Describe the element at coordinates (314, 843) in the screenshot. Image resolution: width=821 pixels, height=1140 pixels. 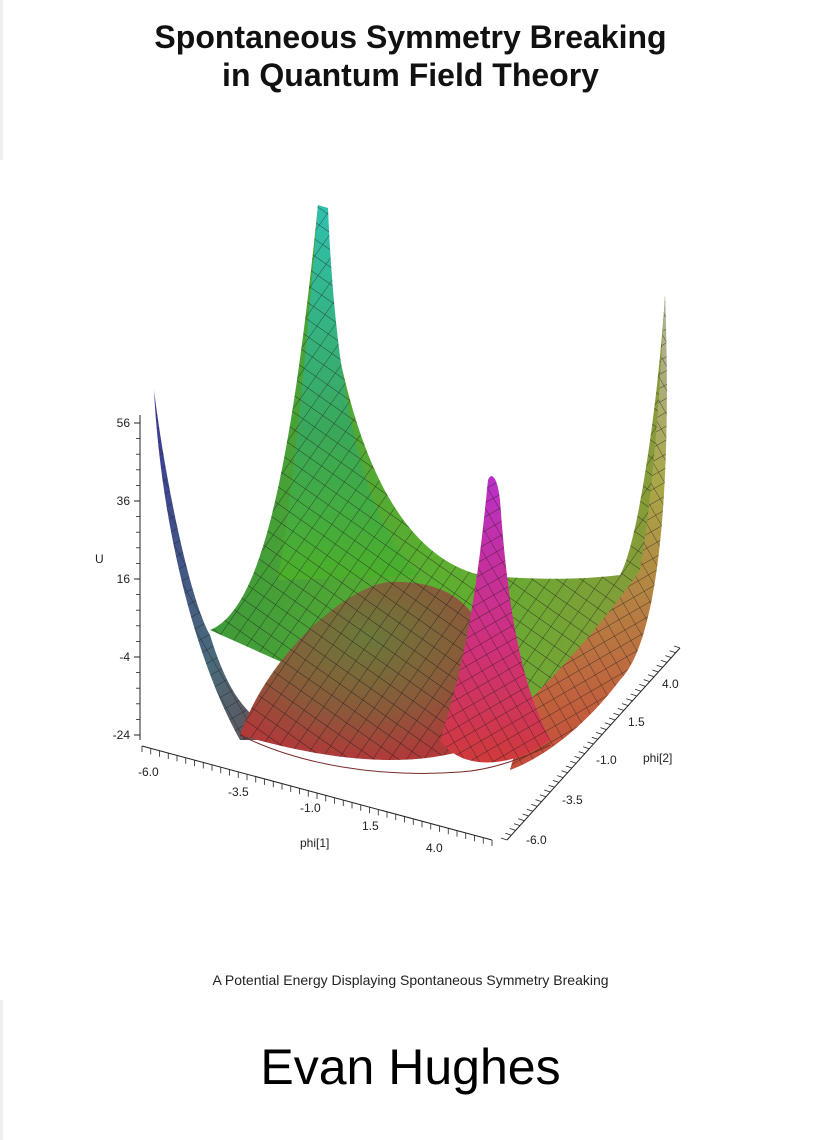
I see `x-axis-label: phi[1]` at that location.